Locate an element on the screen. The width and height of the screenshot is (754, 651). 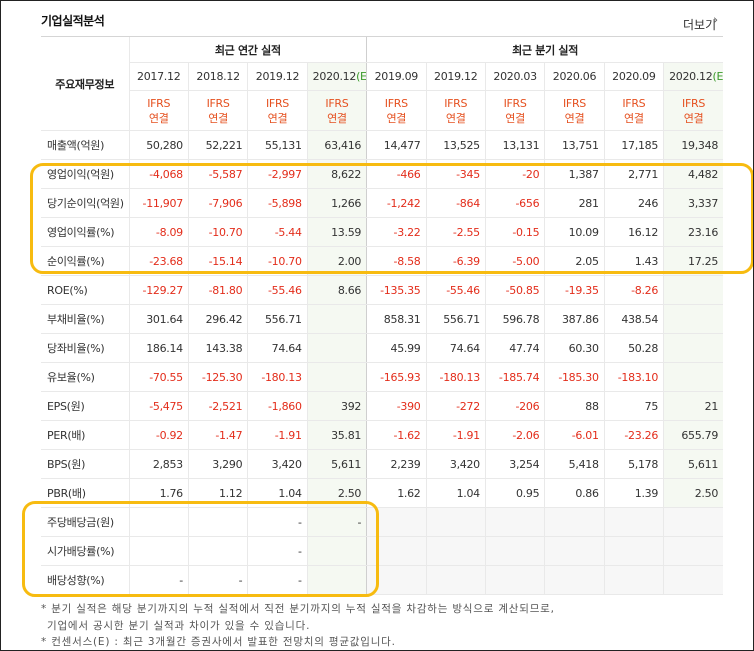
value-cell: 3,290 is located at coordinates (217, 464).